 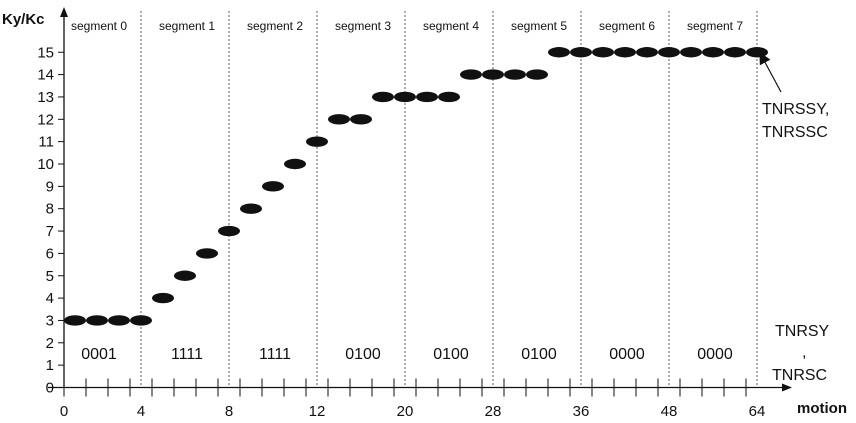 I want to click on segment-label: segment 4, so click(x=451, y=26).